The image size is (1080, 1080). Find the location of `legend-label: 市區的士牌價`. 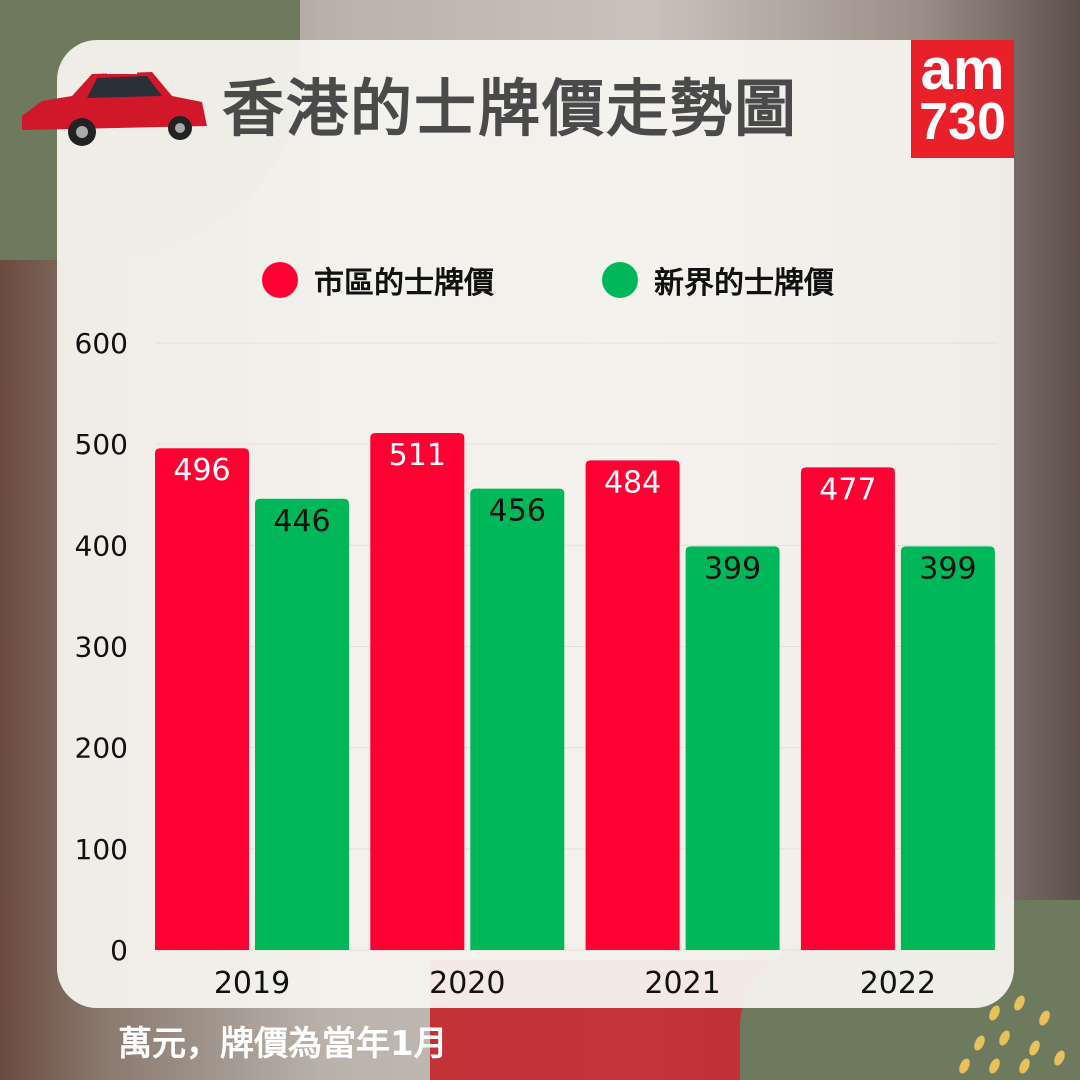

legend-label: 市區的士牌價 is located at coordinates (404, 283).